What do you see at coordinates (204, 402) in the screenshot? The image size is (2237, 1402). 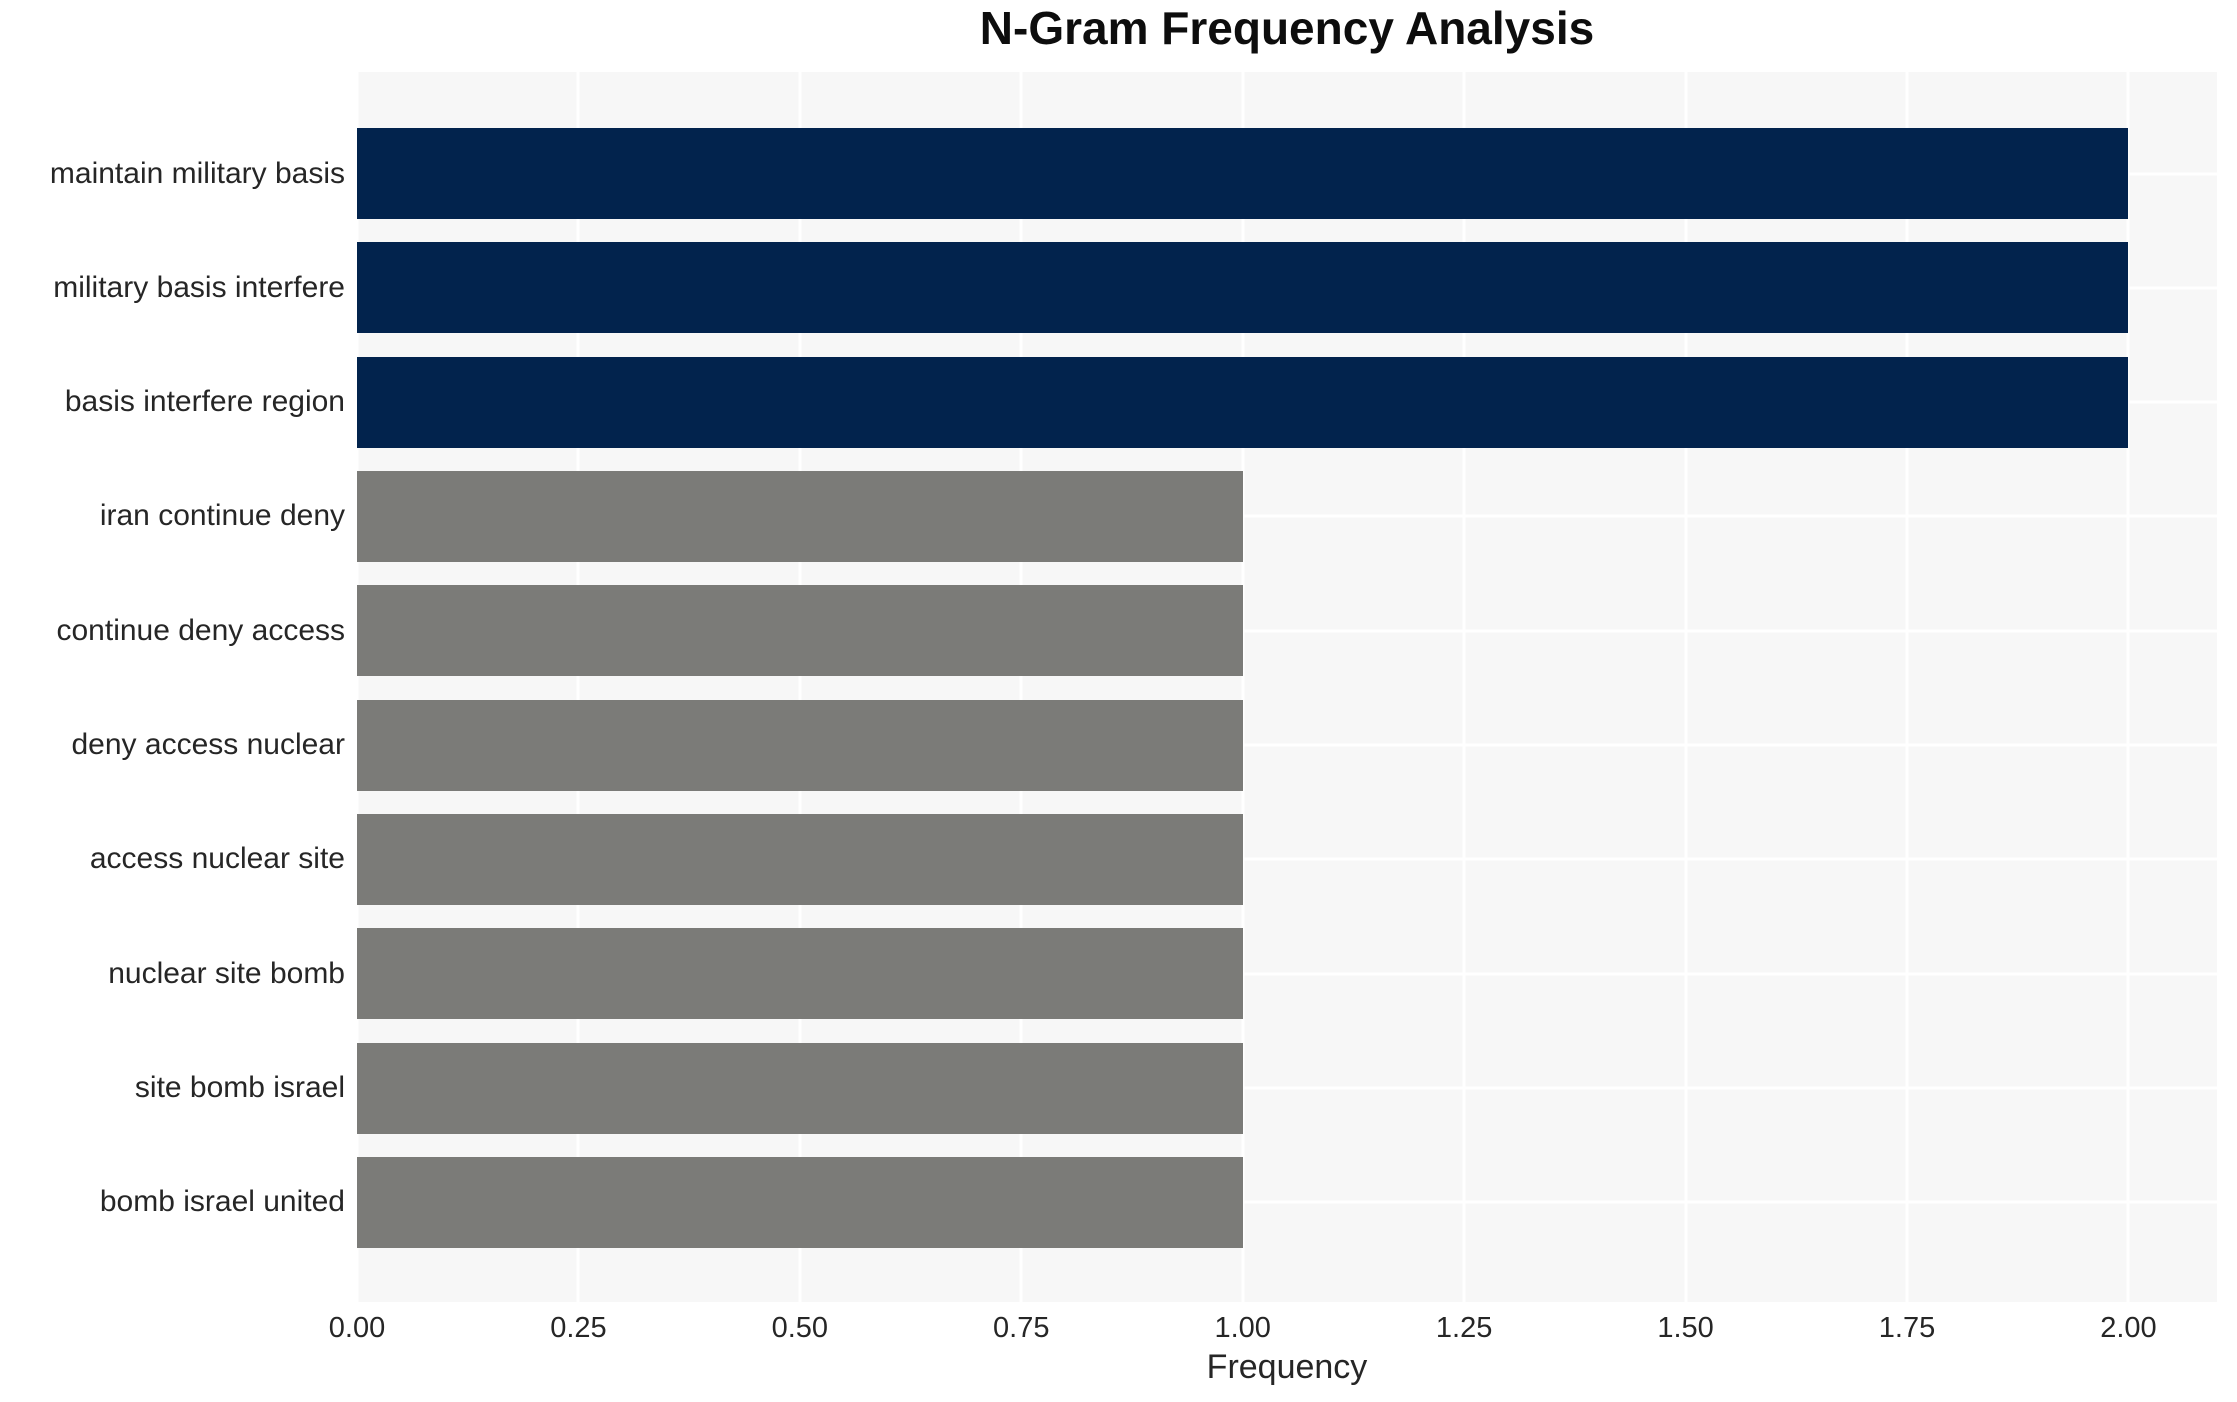 I see `category-label: basis interfere region` at bounding box center [204, 402].